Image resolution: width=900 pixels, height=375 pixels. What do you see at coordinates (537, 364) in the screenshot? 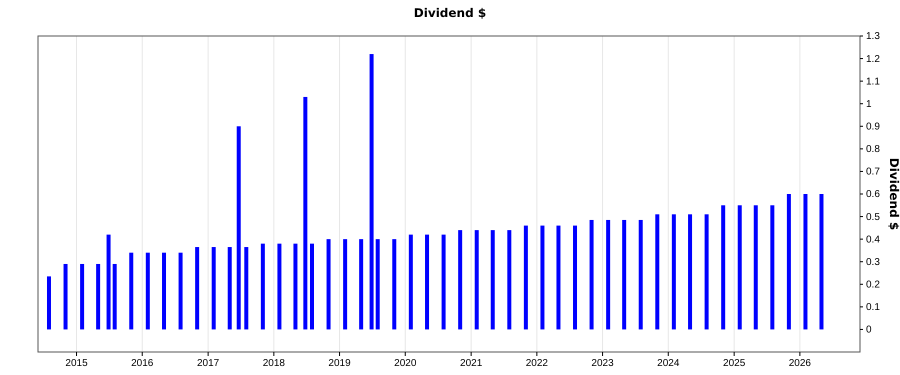
I see `x-tick-label: 2022` at bounding box center [537, 364].